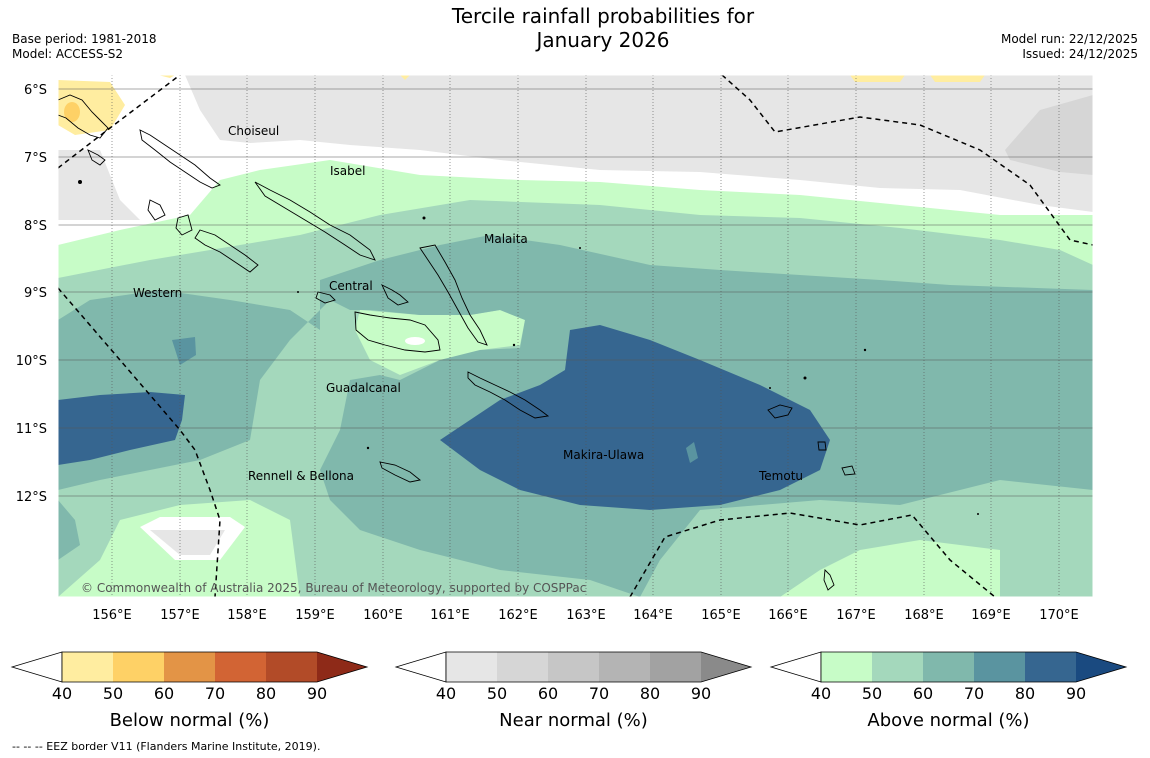 This screenshot has height=758, width=1150. What do you see at coordinates (780, 476) in the screenshot?
I see `region-label: Temotu` at bounding box center [780, 476].